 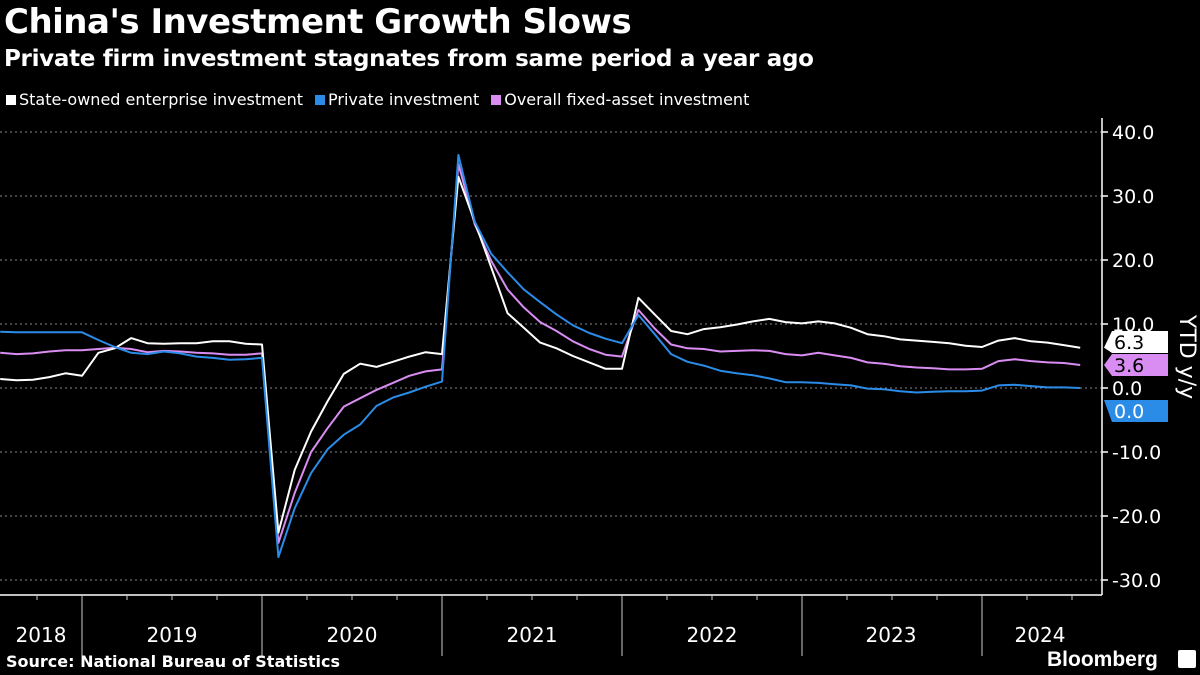 I want to click on x-tick-label: 2020, so click(x=352, y=635).